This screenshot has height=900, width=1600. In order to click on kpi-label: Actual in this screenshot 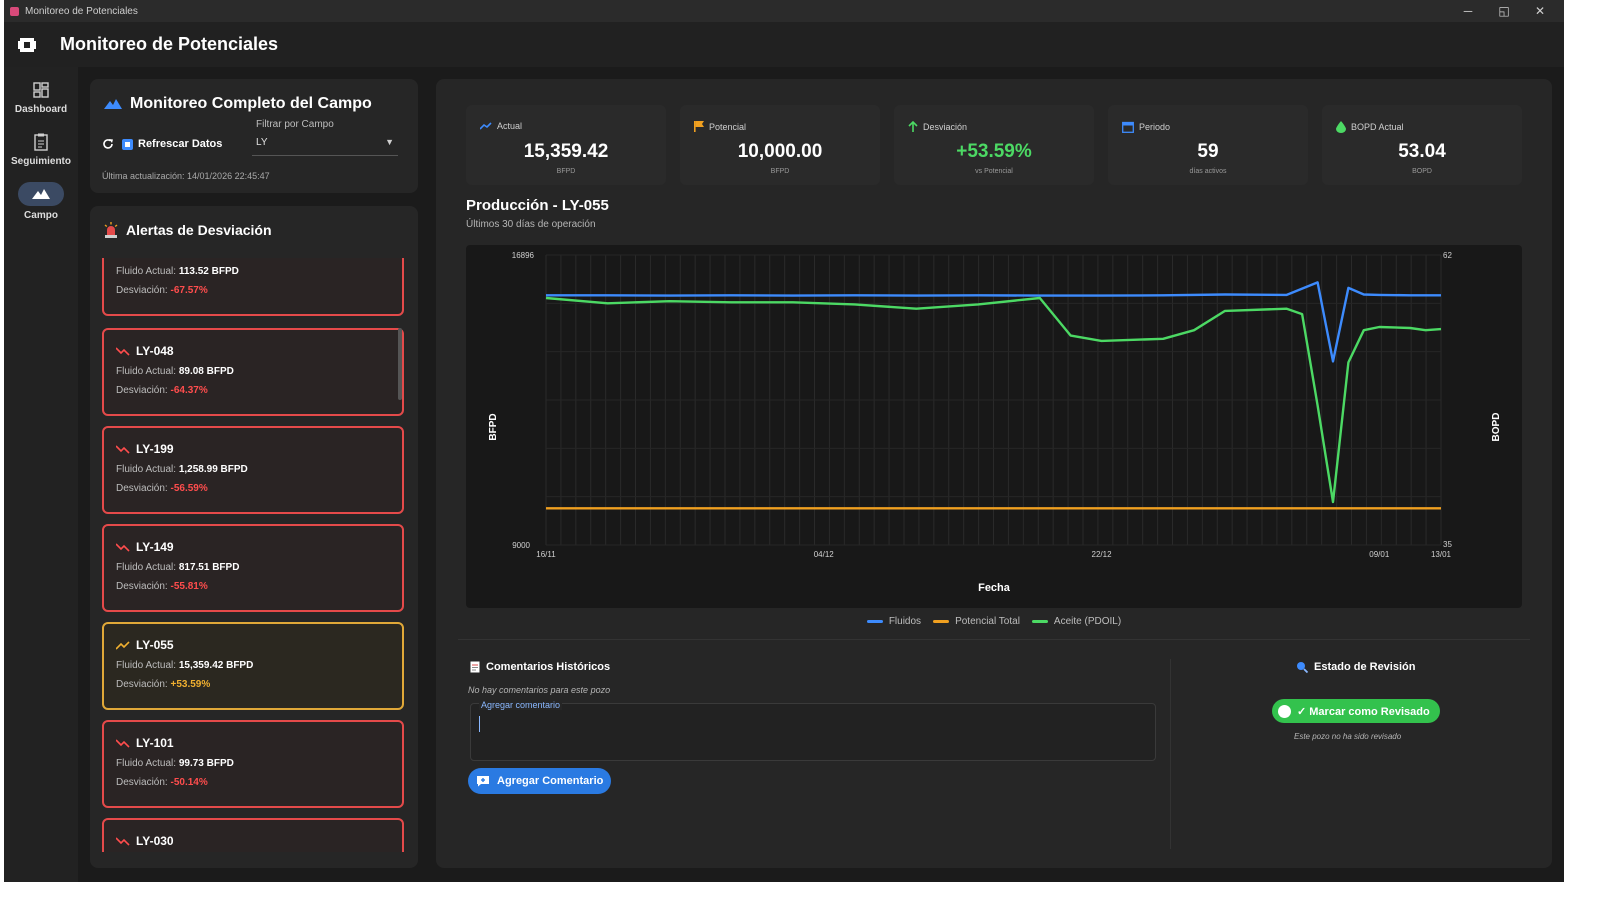, I will do `click(510, 126)`.